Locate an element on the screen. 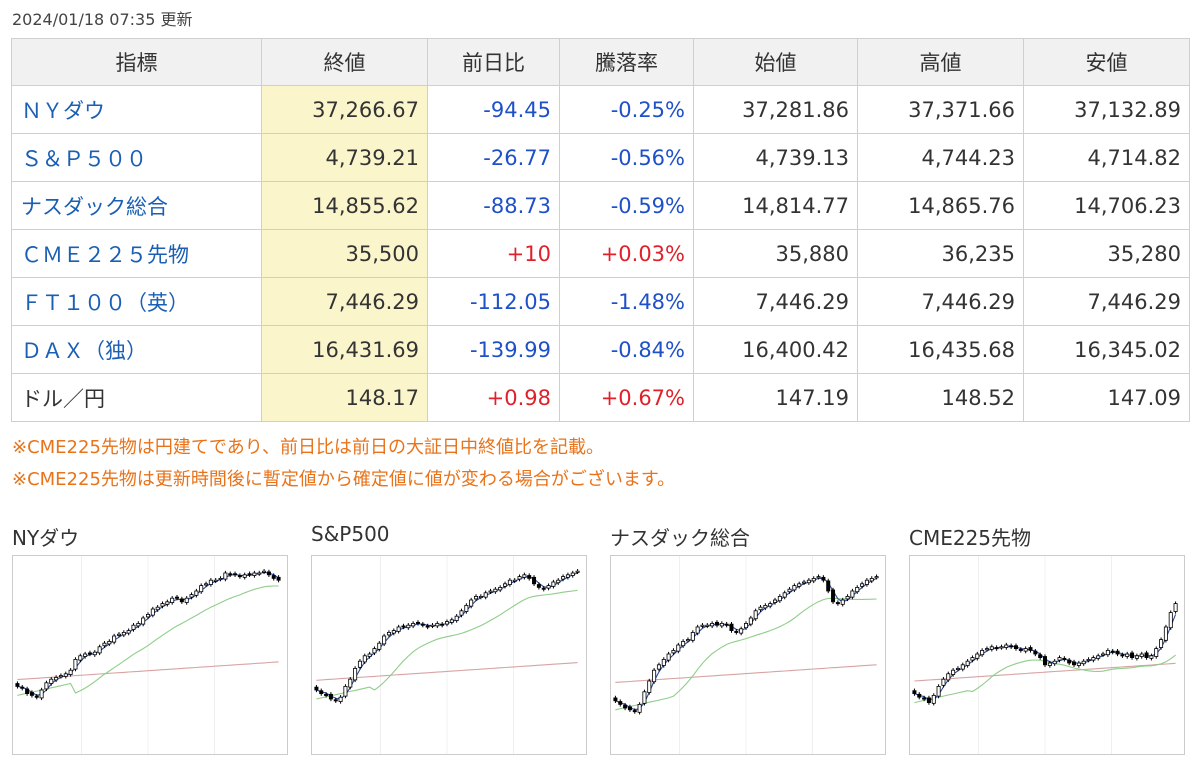 Image resolution: width=1200 pixels, height=763 pixels. header-open: 始値 is located at coordinates (775, 62).